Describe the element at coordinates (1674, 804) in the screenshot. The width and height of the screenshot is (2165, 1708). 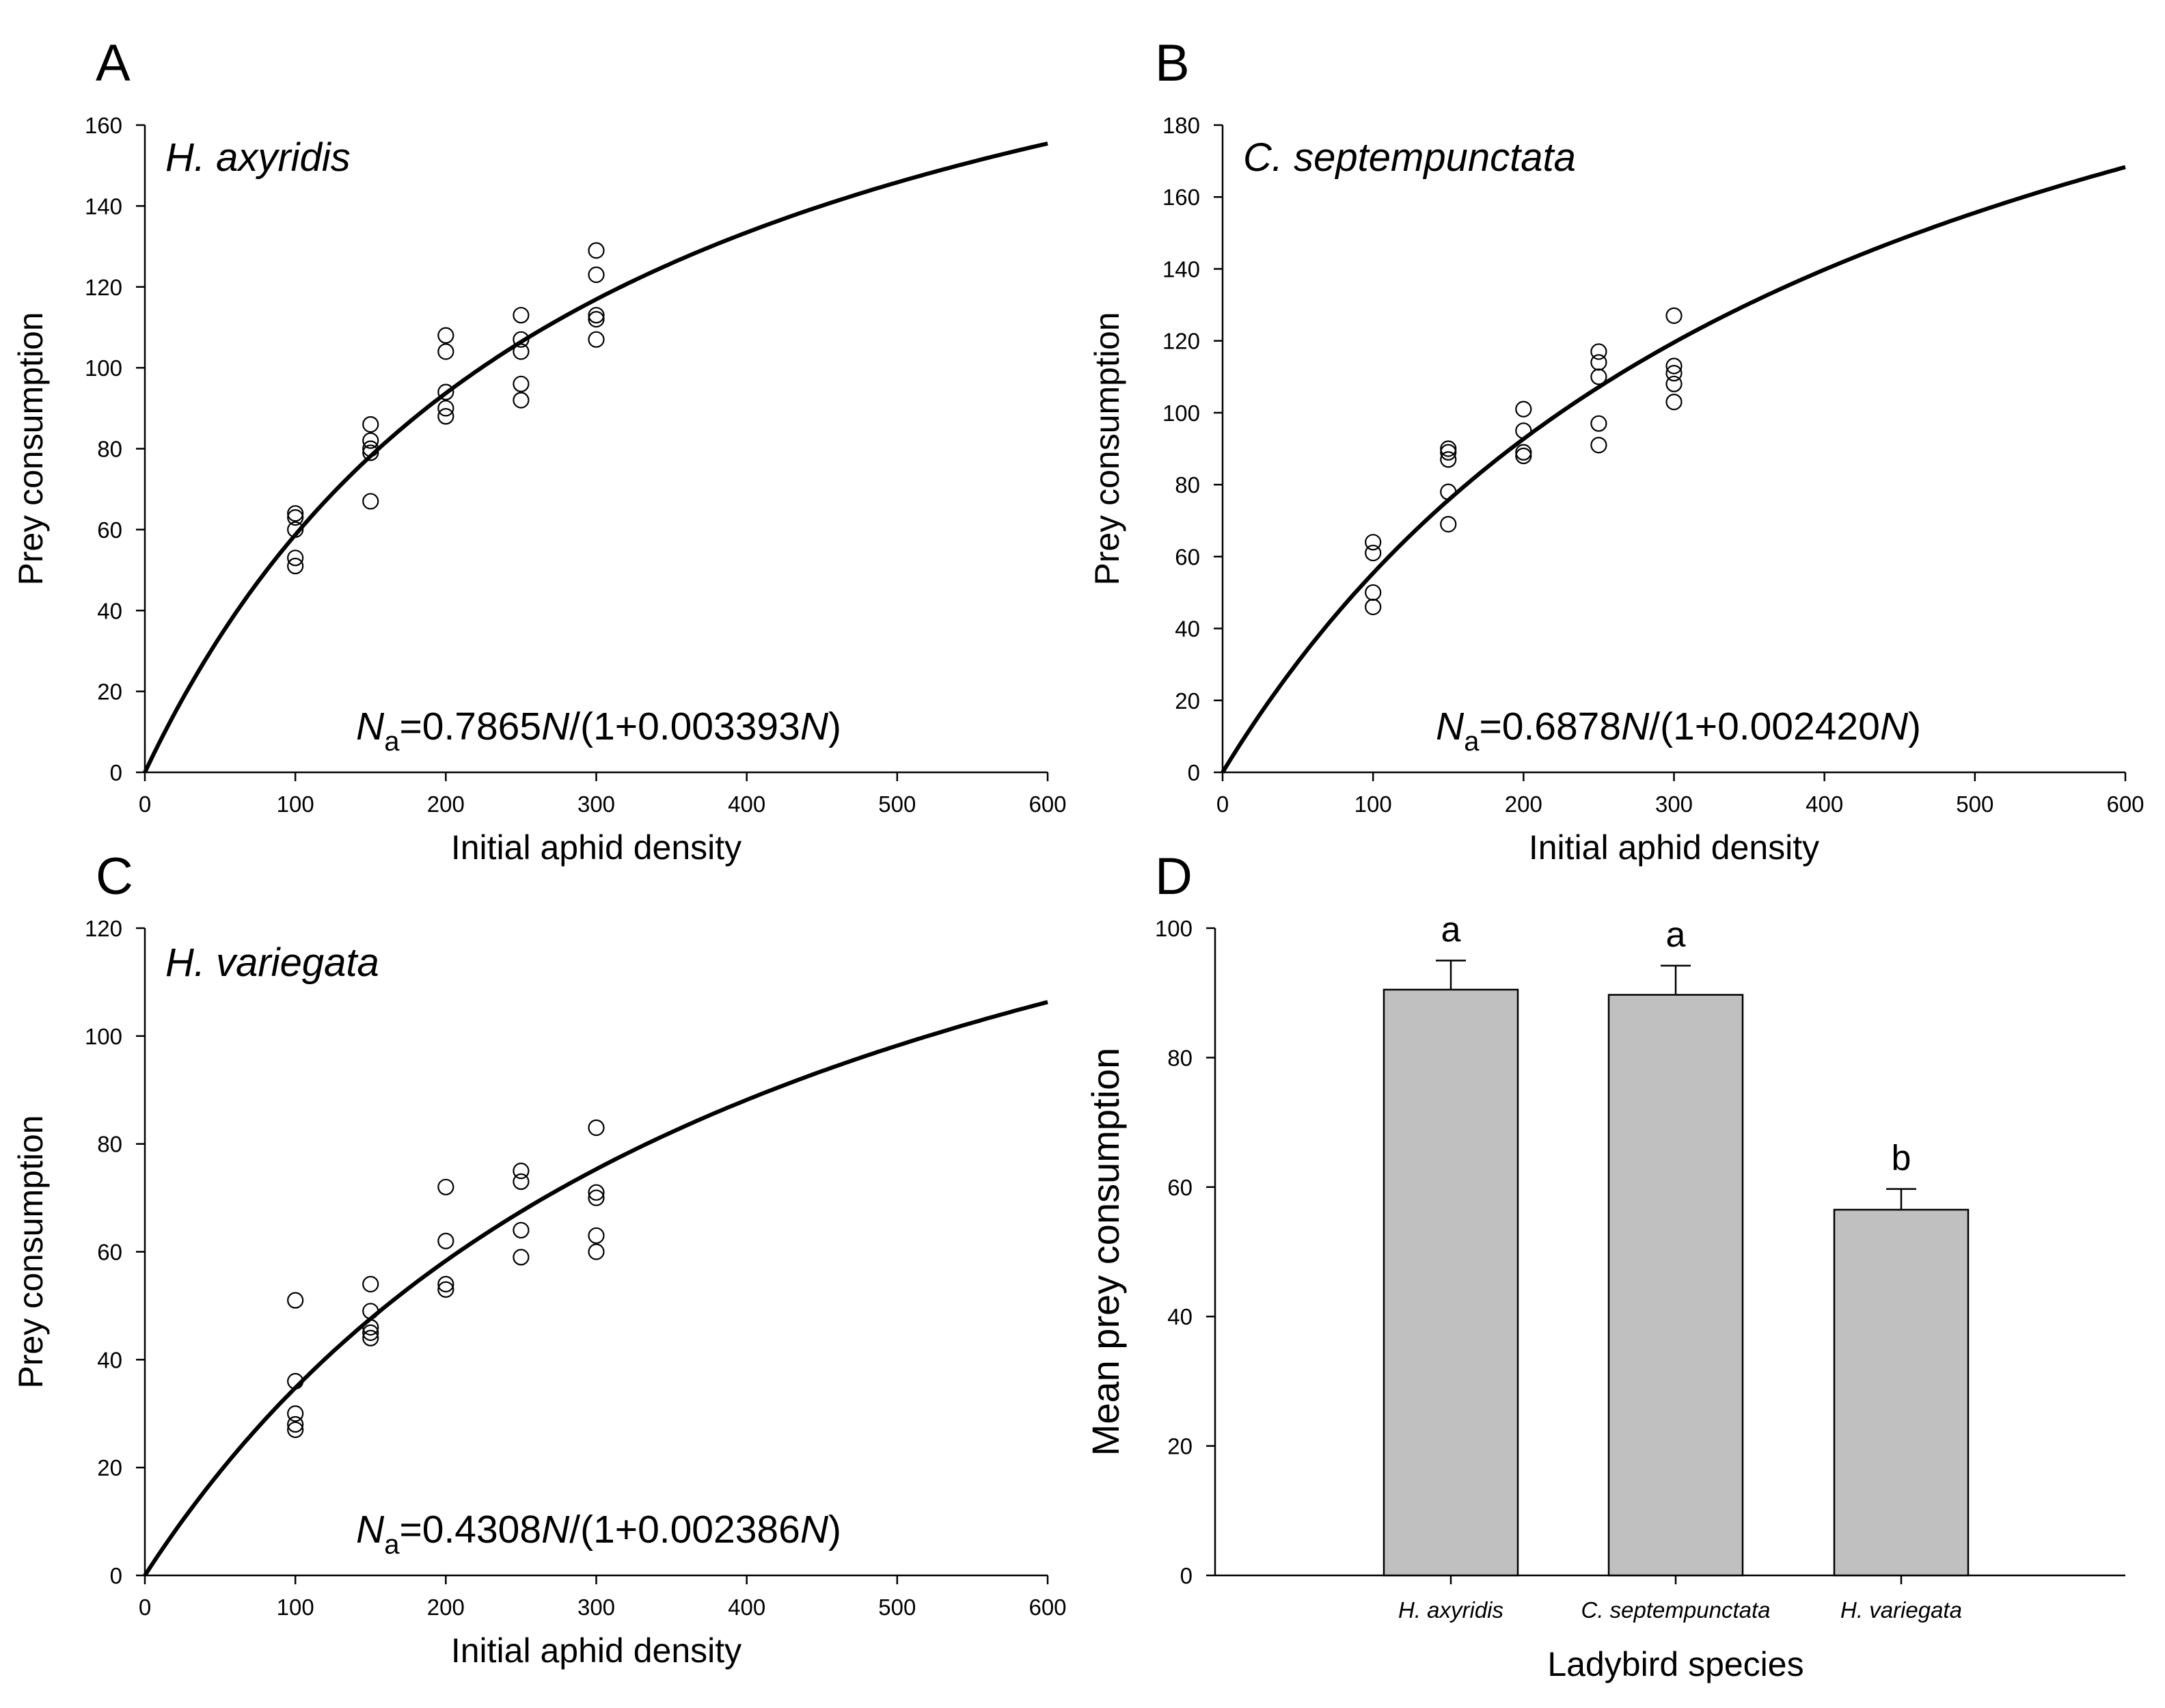
I see `x-tick-label: 300` at that location.